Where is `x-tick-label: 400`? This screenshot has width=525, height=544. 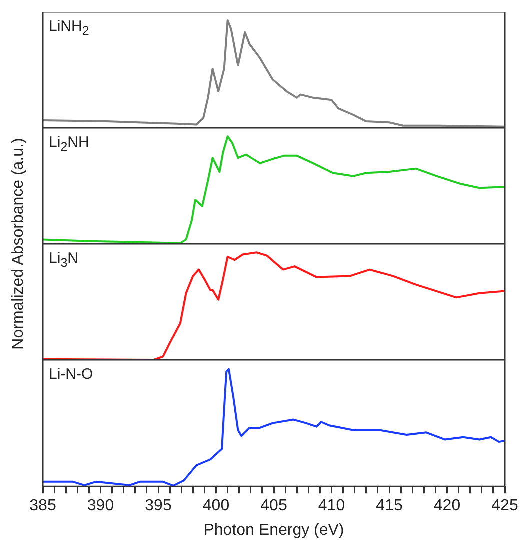 x-tick-label: 400 is located at coordinates (216, 506).